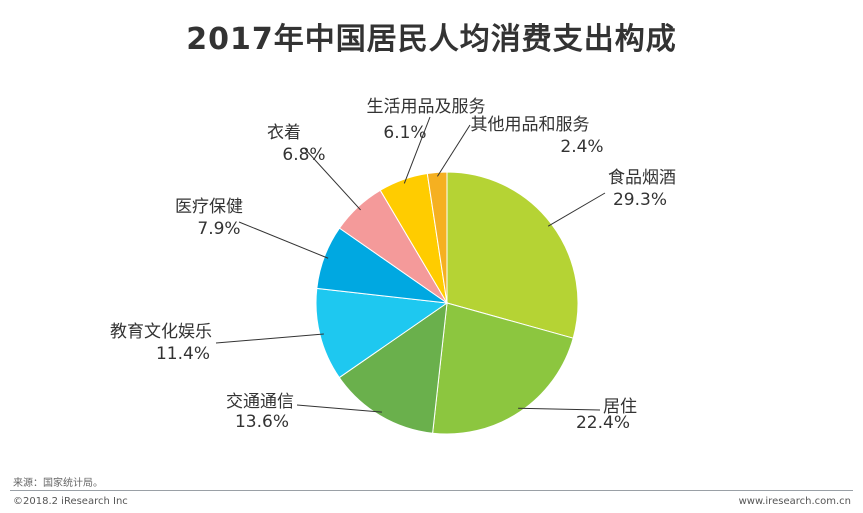  I want to click on footer-divider, so click(431, 490).